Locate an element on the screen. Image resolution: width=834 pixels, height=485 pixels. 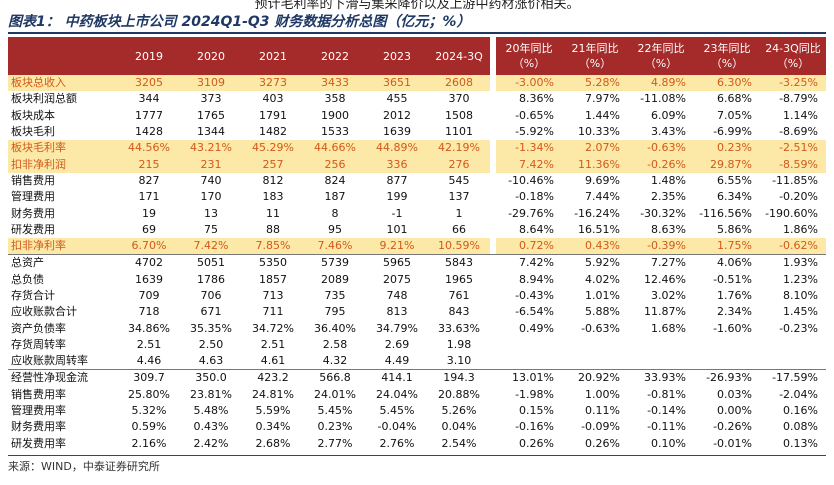
value-cell: 7.42% is located at coordinates (211, 246).